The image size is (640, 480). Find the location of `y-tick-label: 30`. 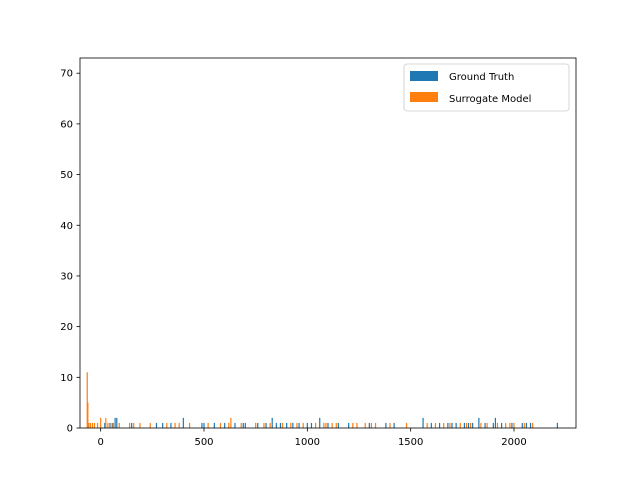

y-tick-label: 30 is located at coordinates (66, 276).